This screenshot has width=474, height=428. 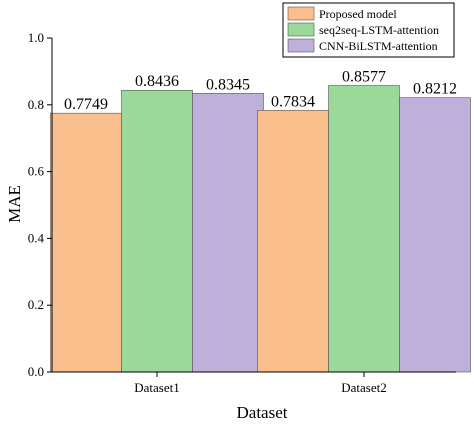 I want to click on bar-value-label: 0.7834, so click(x=293, y=101).